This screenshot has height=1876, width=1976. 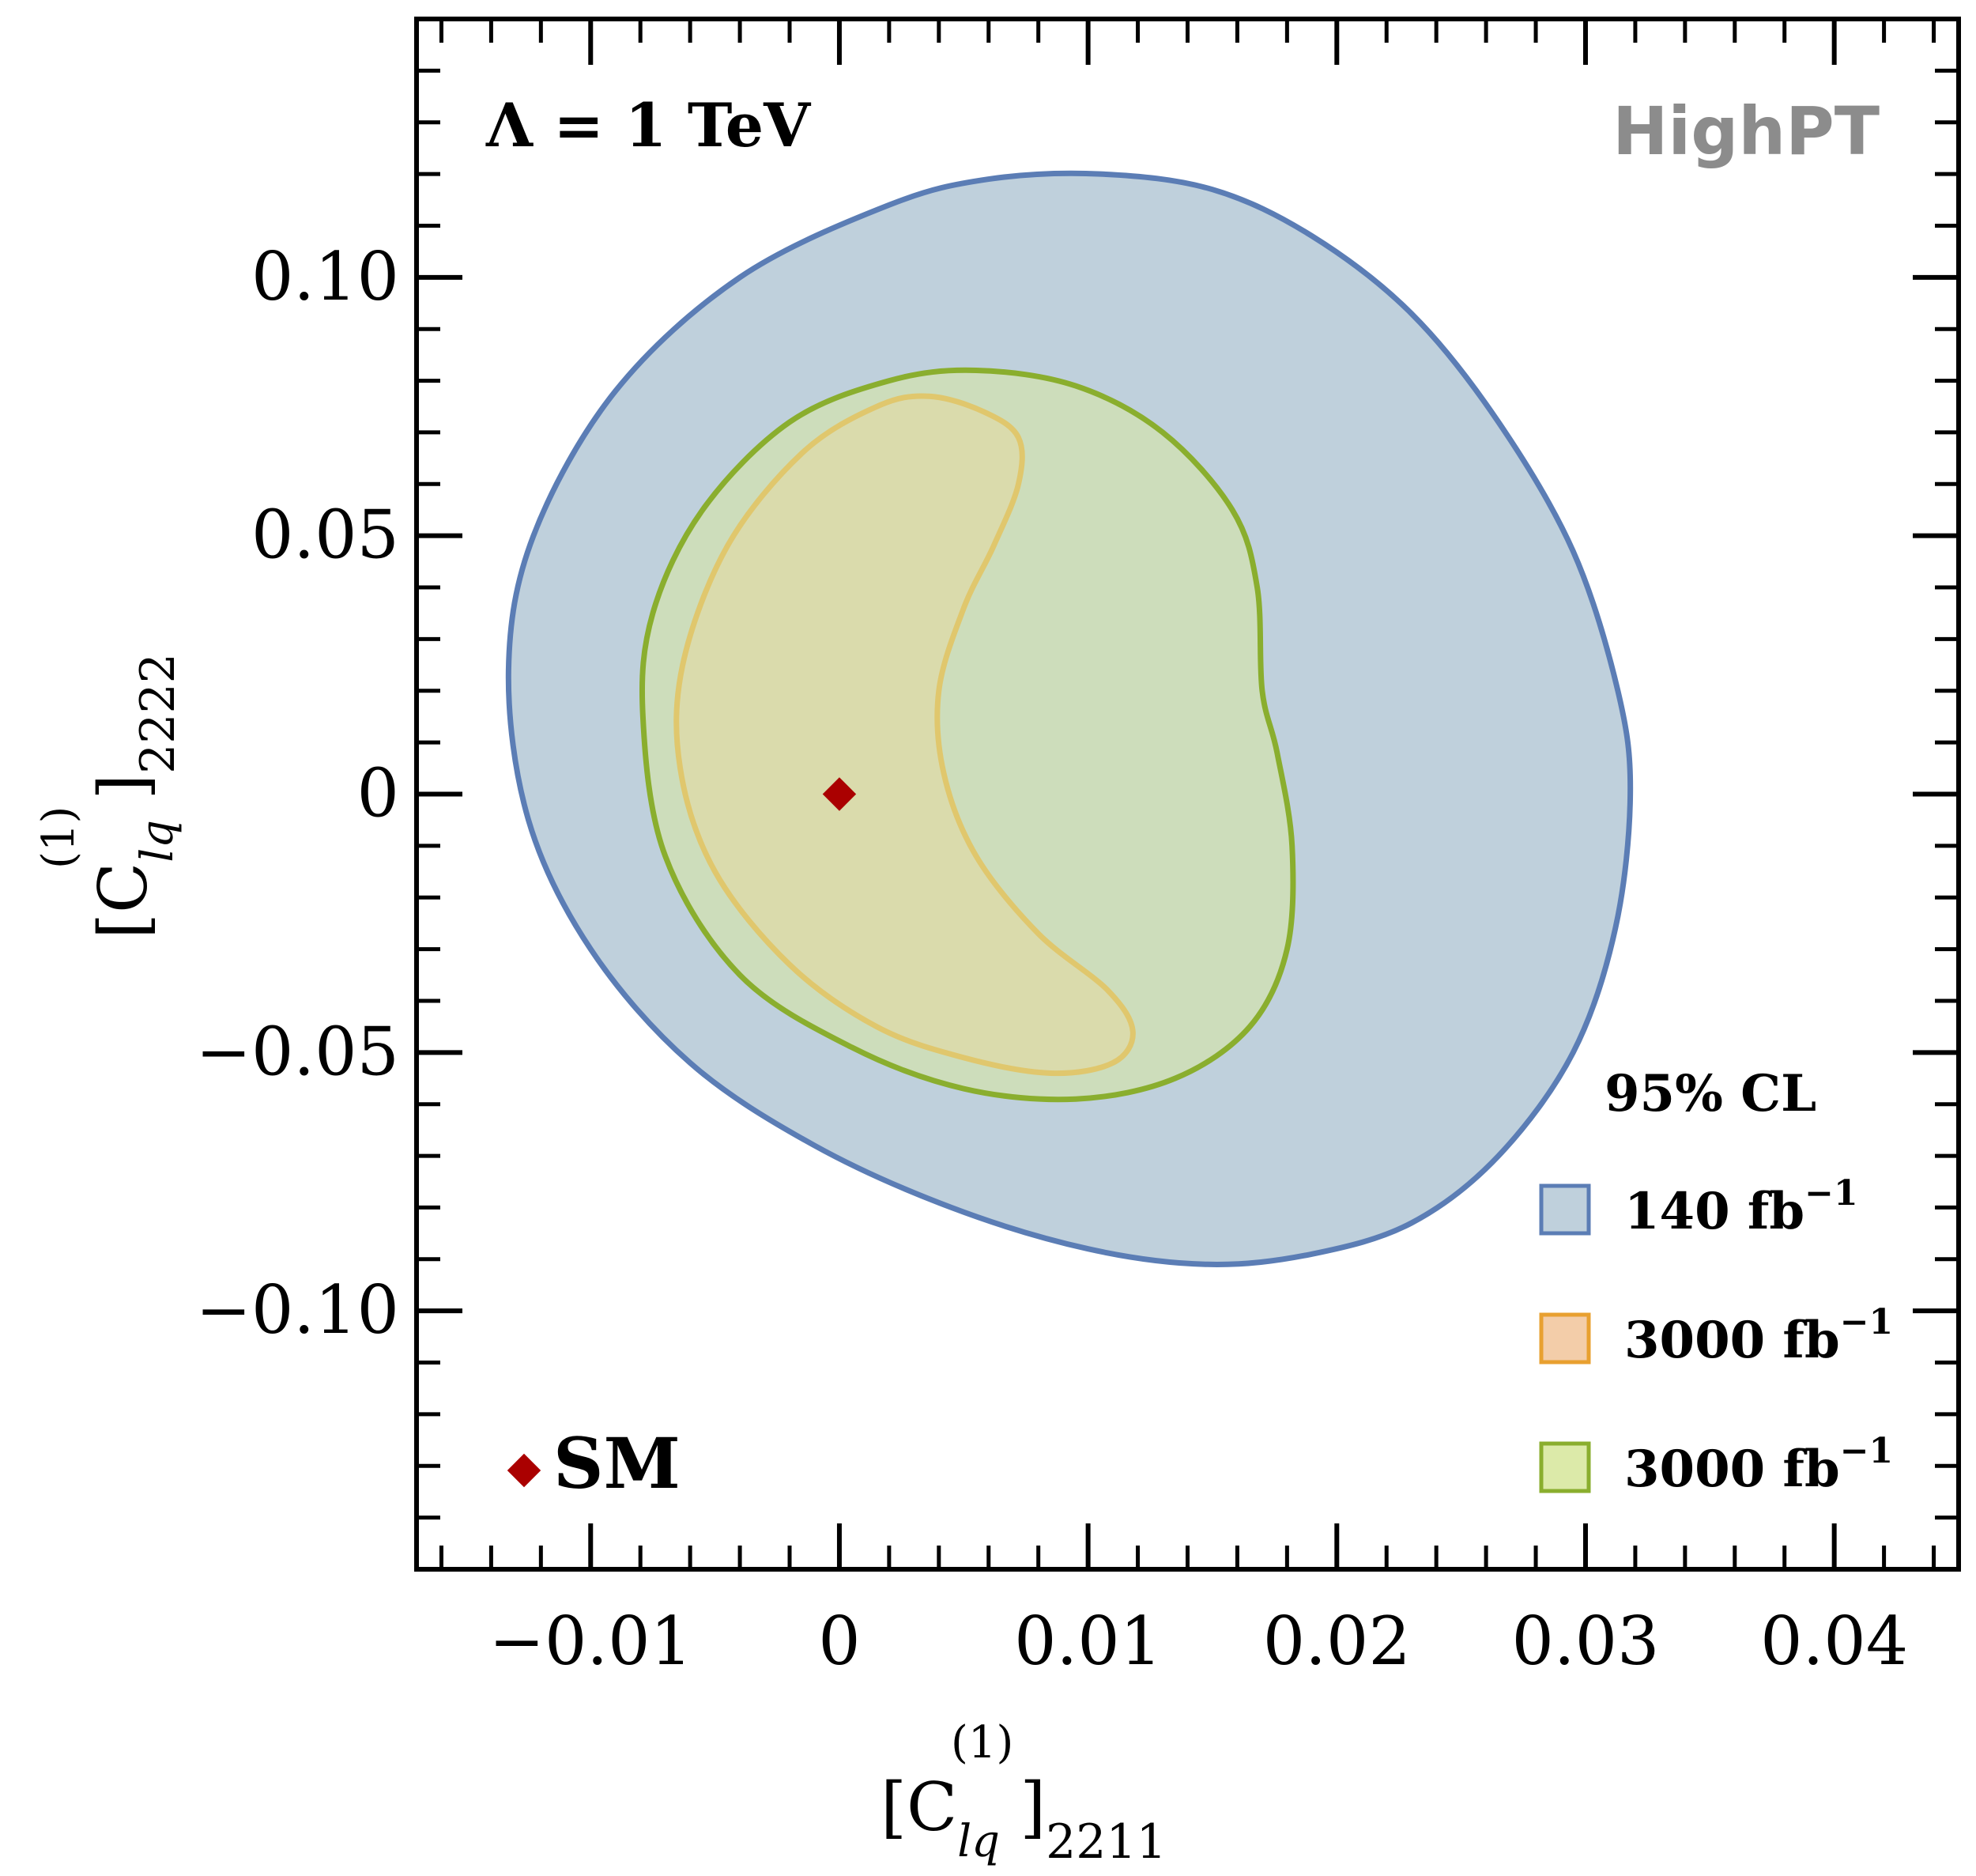 I want to click on x-tick-label: −0.01, so click(x=590, y=1641).